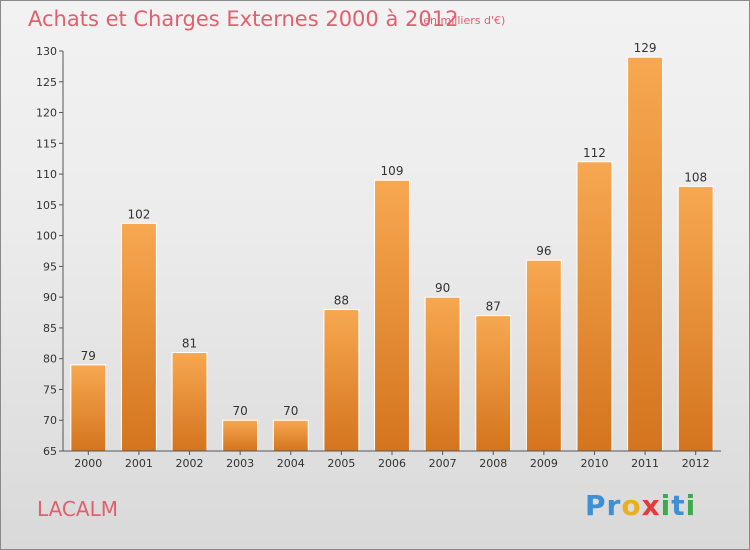 The width and height of the screenshot is (750, 550). Describe the element at coordinates (50, 359) in the screenshot. I see `y-tick-label: 80` at that location.